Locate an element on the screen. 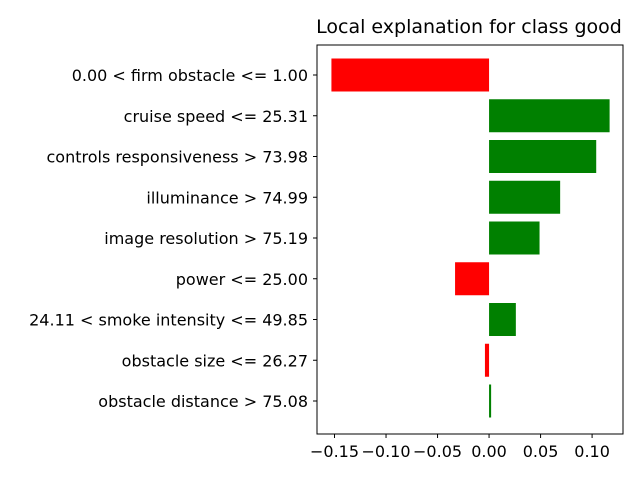 This screenshot has height=480, width=640. y-tick-label-3: illuminance > 74.99 is located at coordinates (227, 197).